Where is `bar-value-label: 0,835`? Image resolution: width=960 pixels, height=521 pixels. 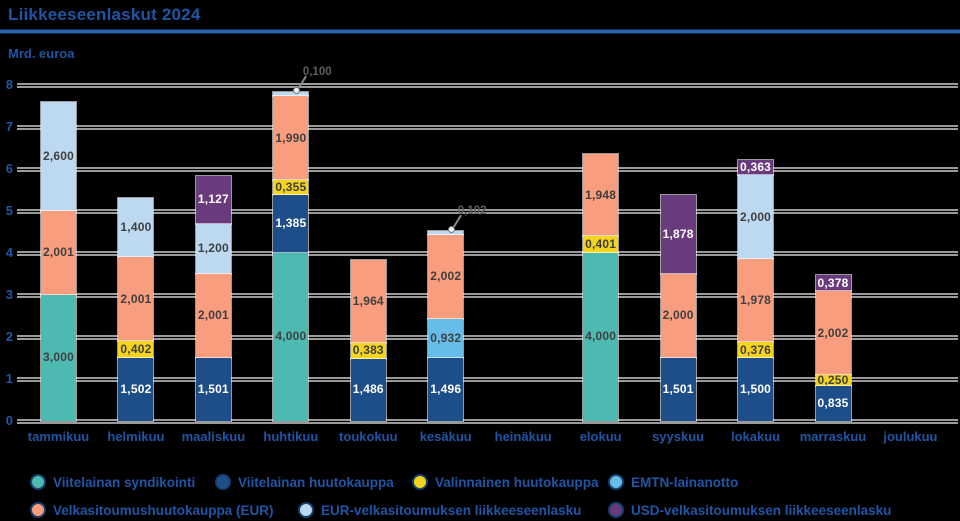 bar-value-label: 0,835 is located at coordinates (833, 402).